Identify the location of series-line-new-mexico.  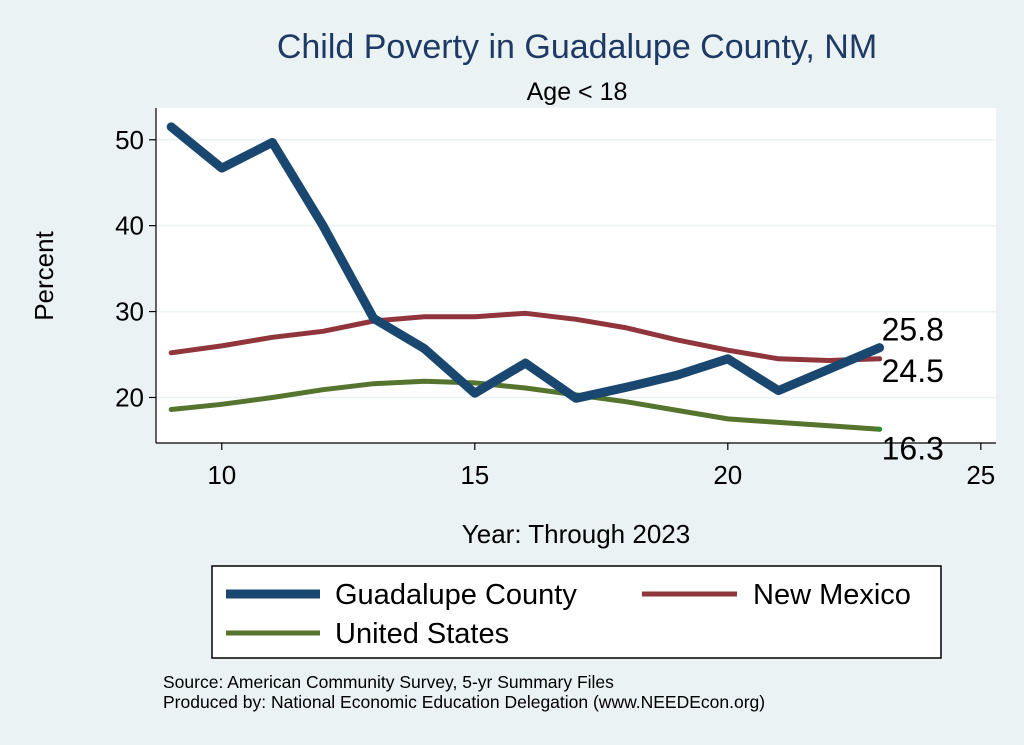
(525, 336).